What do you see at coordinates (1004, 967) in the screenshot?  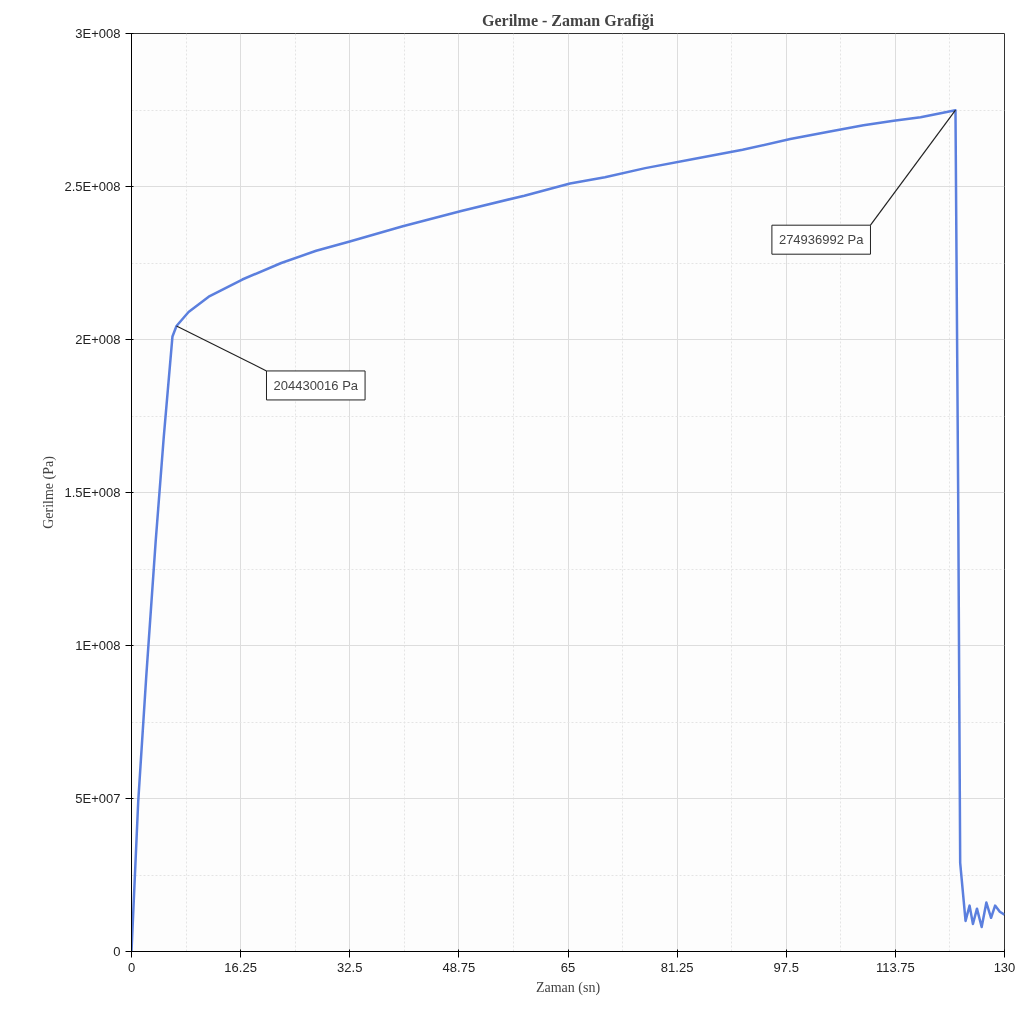 I see `x-tick-label: 130` at bounding box center [1004, 967].